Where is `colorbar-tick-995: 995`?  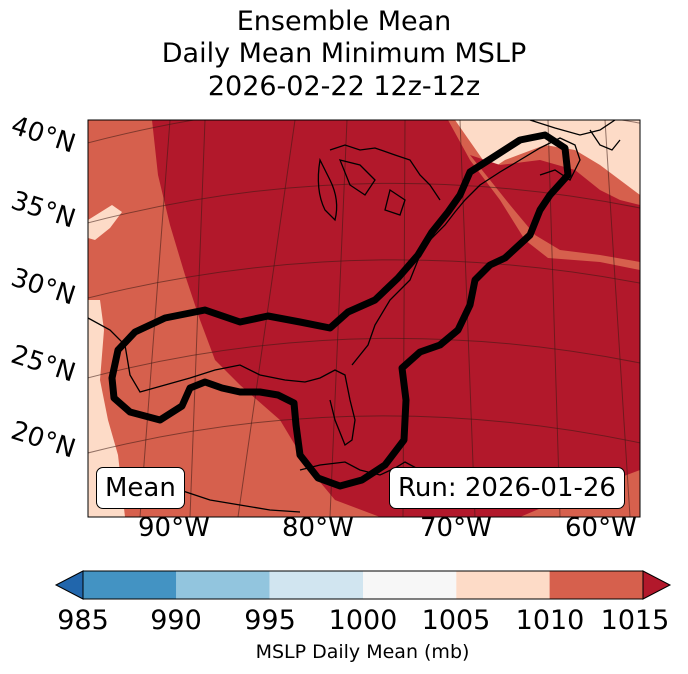
colorbar-tick-995: 995 is located at coordinates (270, 620).